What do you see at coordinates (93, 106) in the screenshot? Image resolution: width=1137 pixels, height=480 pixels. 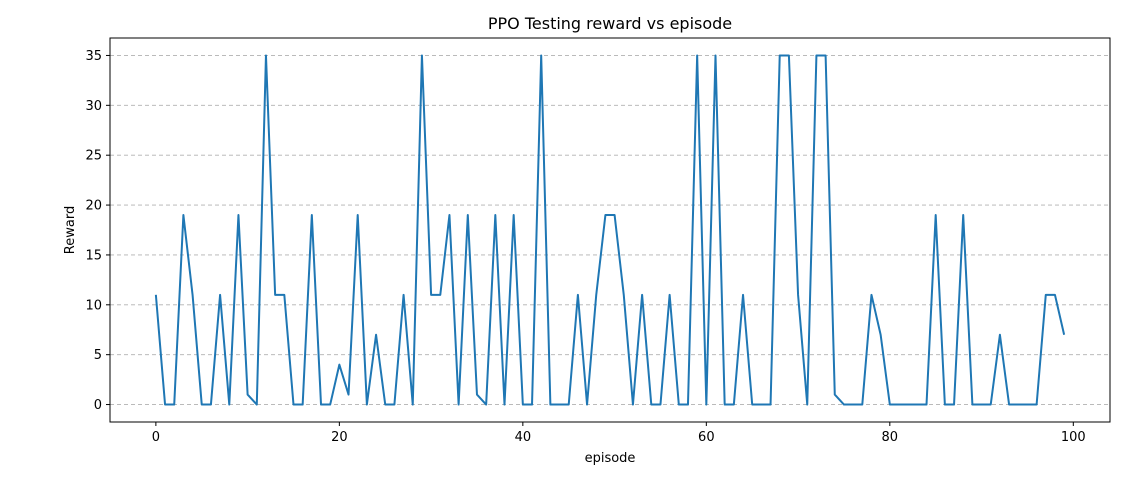 I see `y-tick-label: 30` at bounding box center [93, 106].